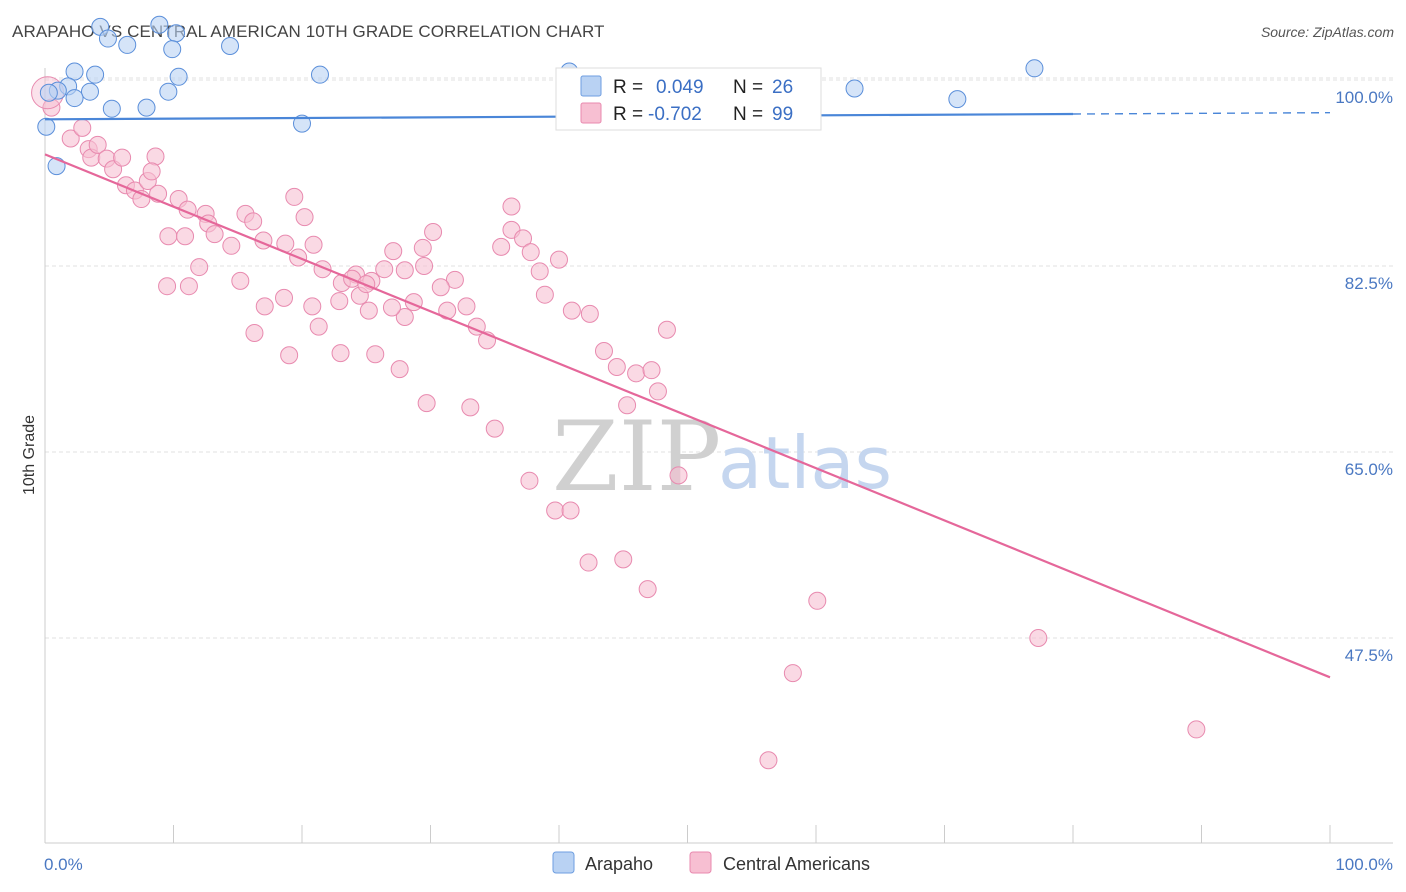  What do you see at coordinates (628, 114) in the screenshot?
I see `legend-r-label-2: R =` at bounding box center [628, 114].